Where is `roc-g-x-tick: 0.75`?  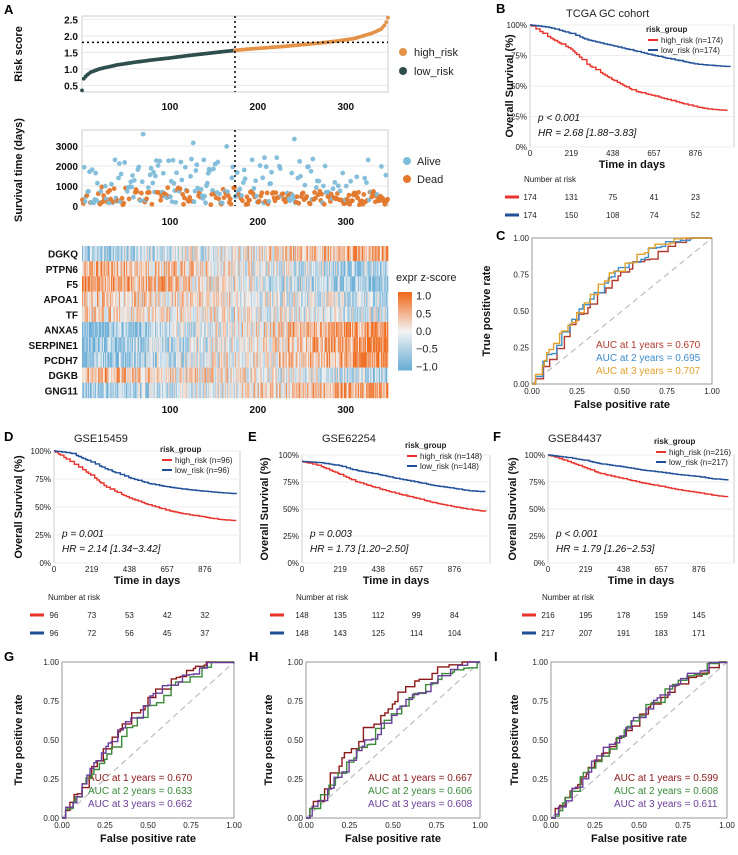
roc-g-x-tick: 0.75 is located at coordinates (191, 825).